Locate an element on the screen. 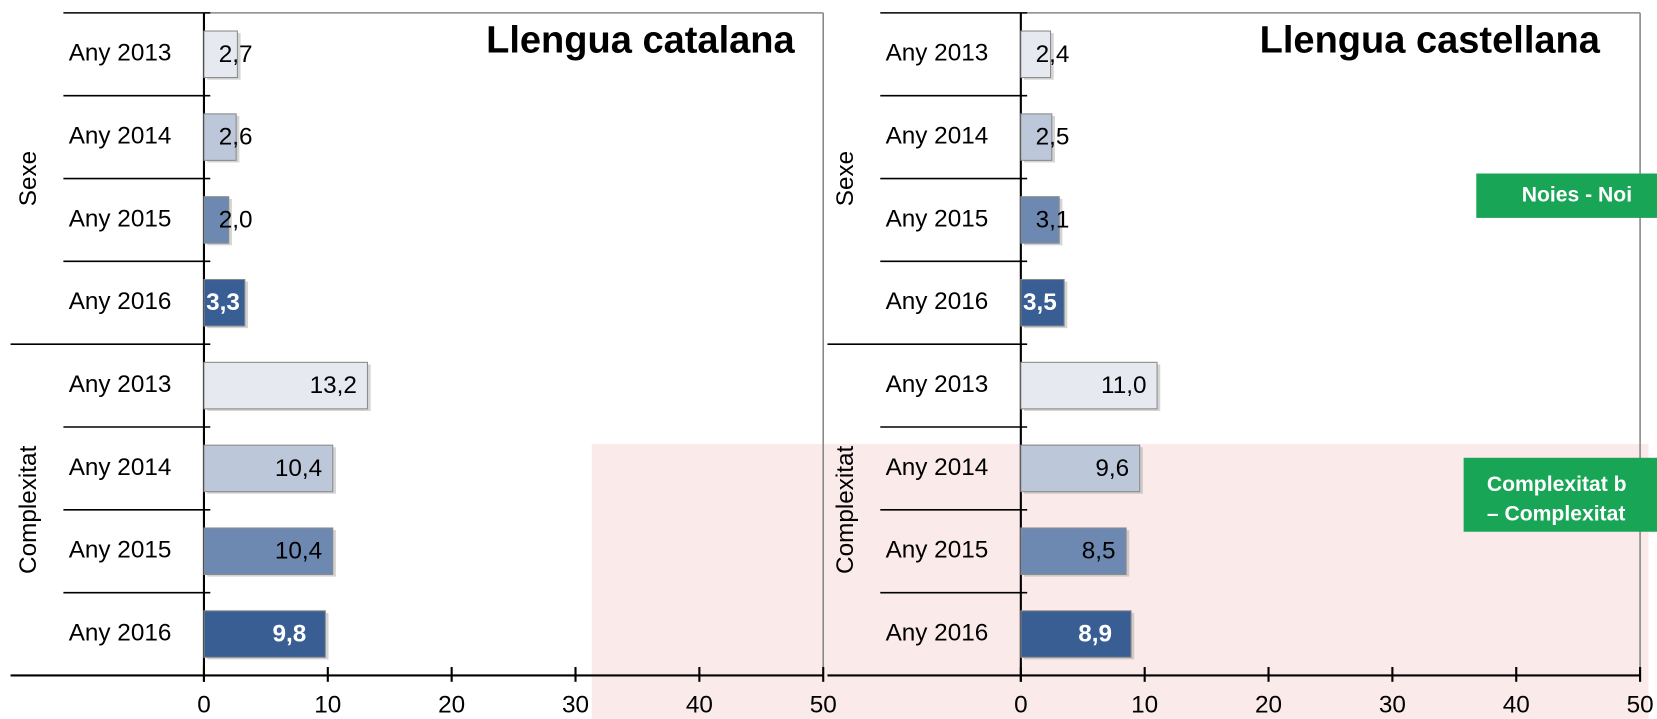 Image resolution: width=1657 pixels, height=719 pixels. value-label: 2,0 is located at coordinates (236, 219).